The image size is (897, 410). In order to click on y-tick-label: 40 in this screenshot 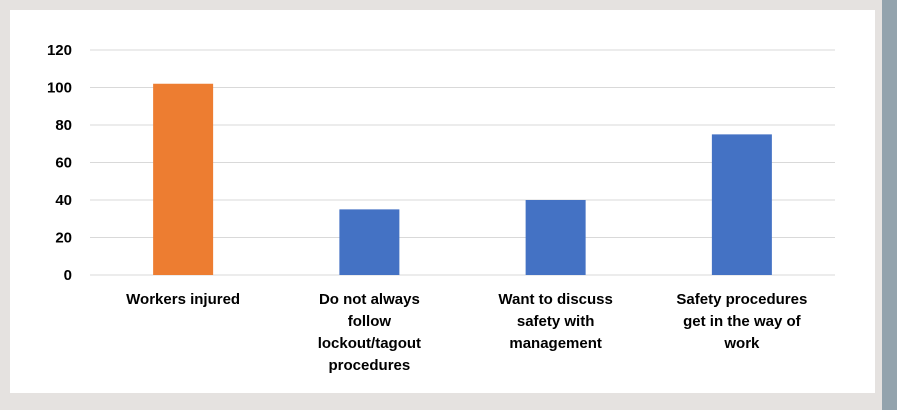, I will do `click(63, 200)`.